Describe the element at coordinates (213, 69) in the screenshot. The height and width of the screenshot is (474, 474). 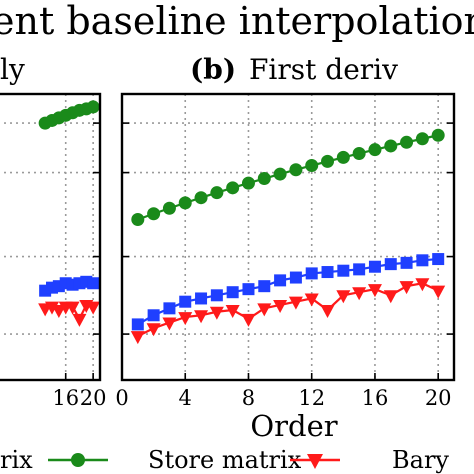
I see `panel-b-label: (b)` at that location.